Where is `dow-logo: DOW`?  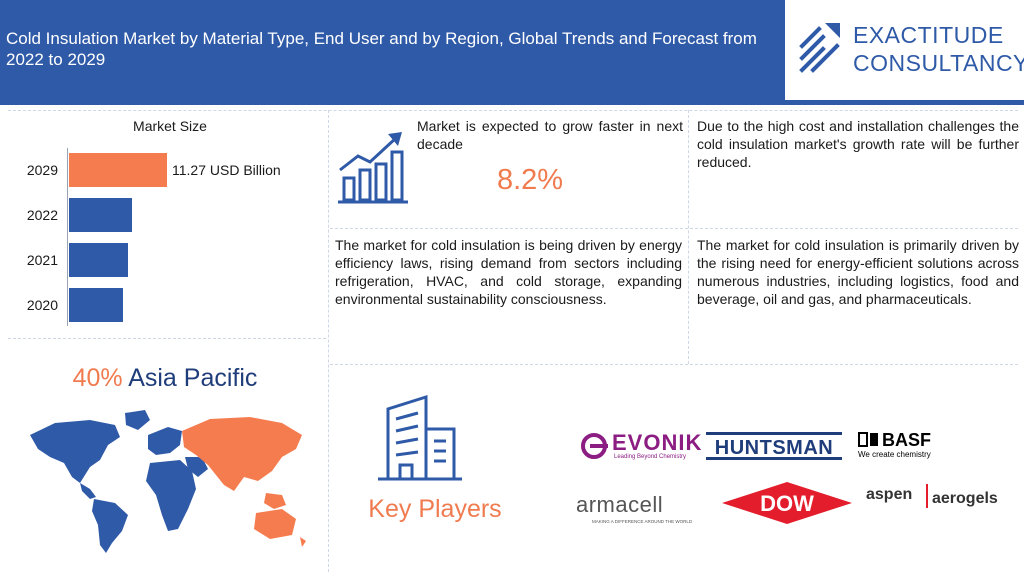
dow-logo: DOW is located at coordinates (787, 503).